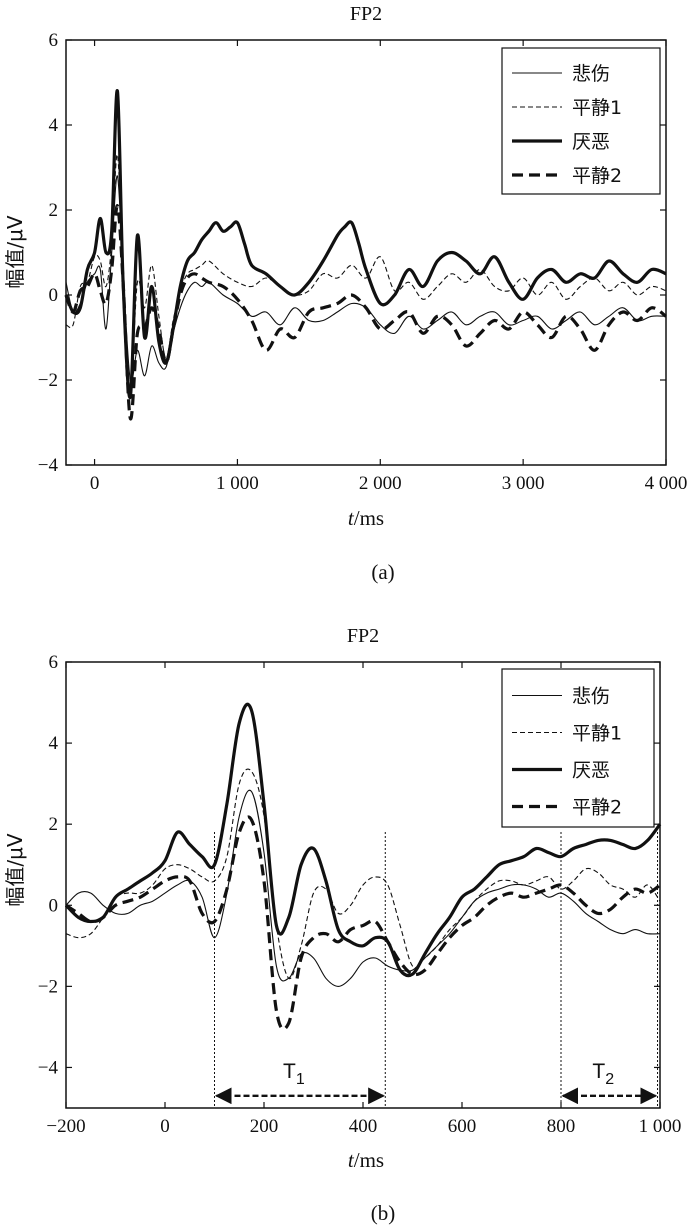 The height and width of the screenshot is (1227, 700). Describe the element at coordinates (380, 483) in the screenshot. I see `x-tick-label: 2 000` at that location.